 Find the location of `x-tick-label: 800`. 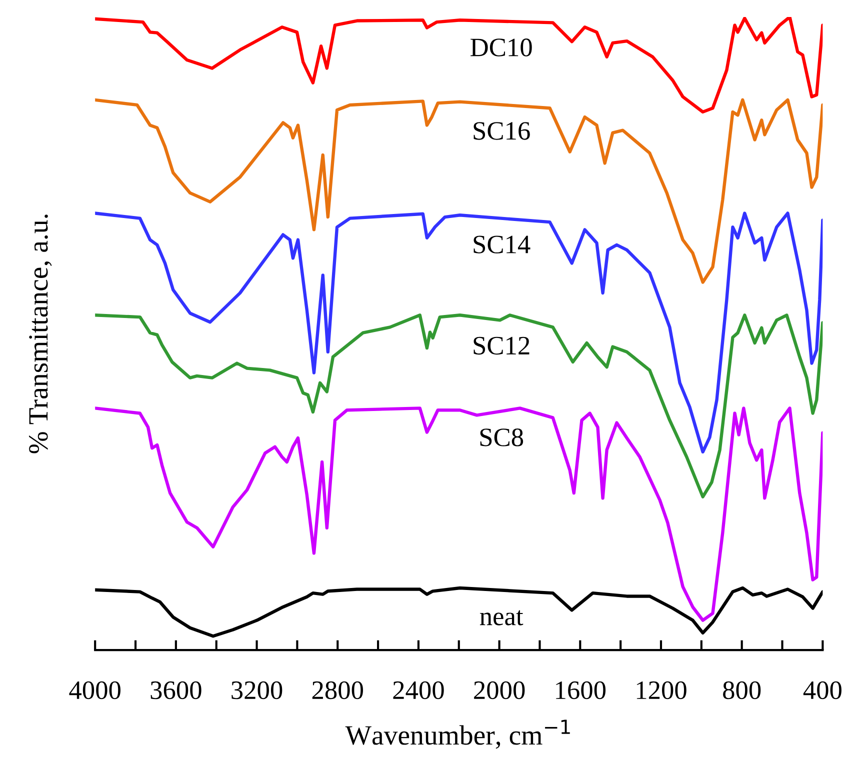

x-tick-label: 800 is located at coordinates (742, 690).